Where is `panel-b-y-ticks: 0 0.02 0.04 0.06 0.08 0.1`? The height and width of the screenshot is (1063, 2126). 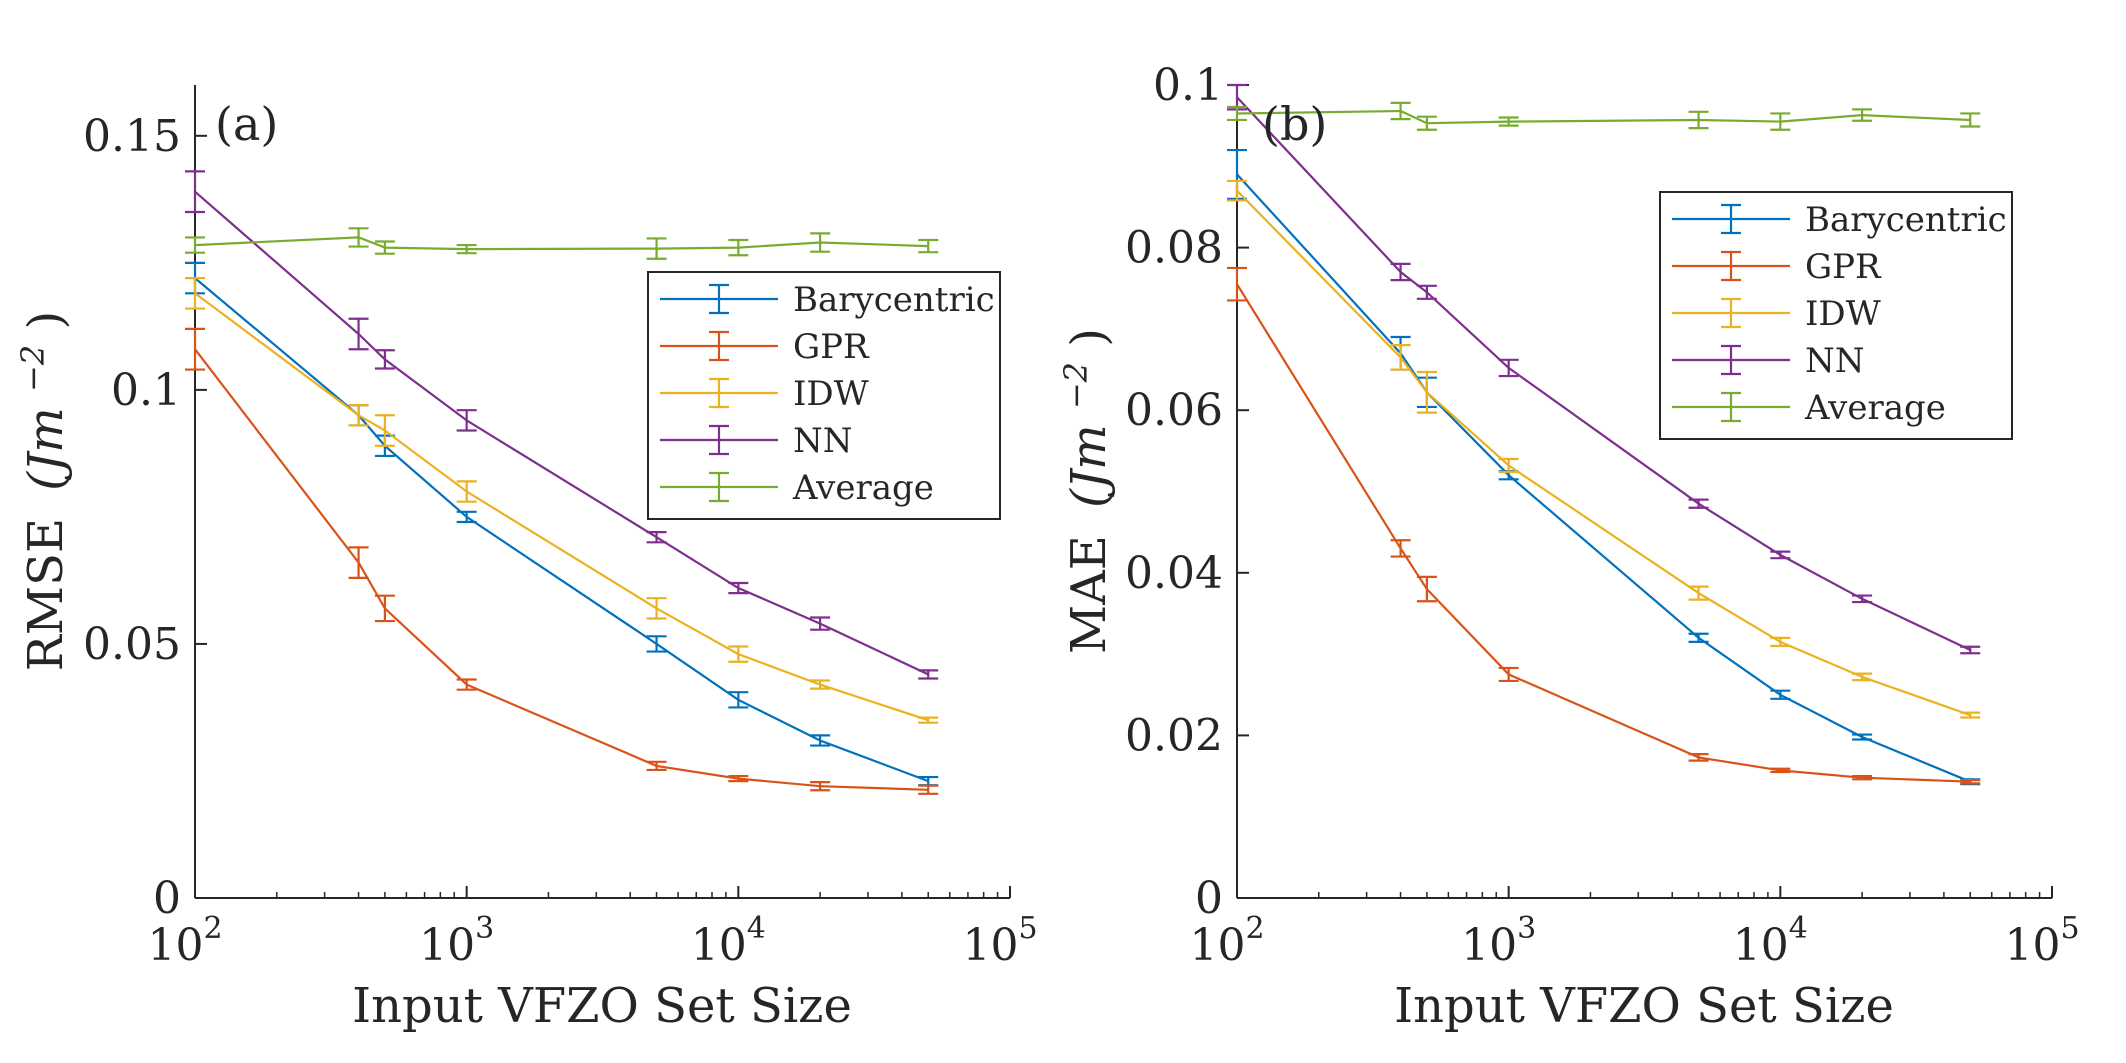
panel-b-y-ticks: 0 0.02 0.04 0.06 0.08 0.1 is located at coordinates (1187, 492).